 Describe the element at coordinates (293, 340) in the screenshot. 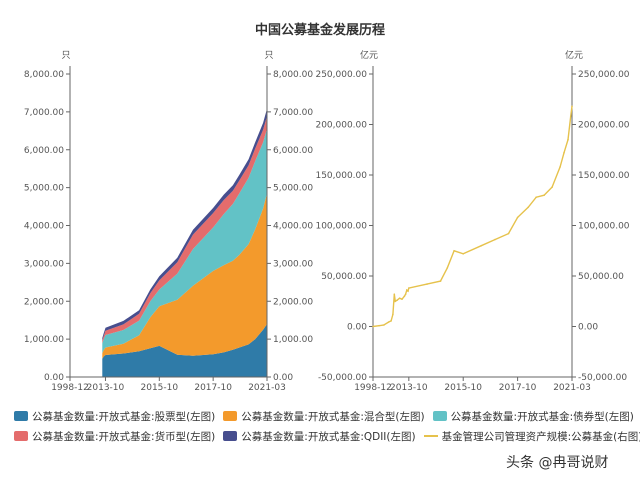

I see `left-chart-right-tick-label: 1,000.00` at that location.